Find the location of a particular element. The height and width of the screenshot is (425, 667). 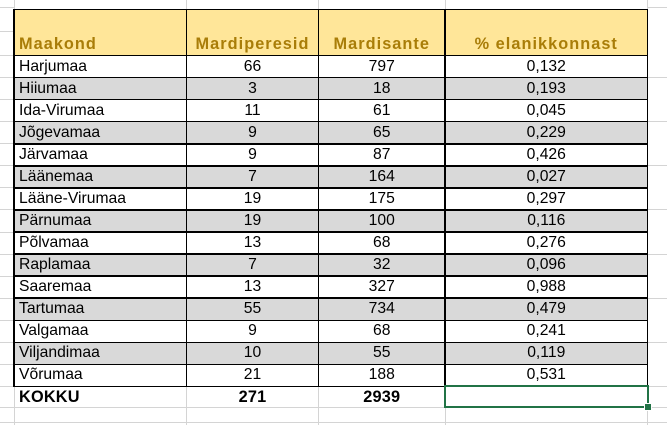

data-cell-maakond: Järvamaa is located at coordinates (53, 154).